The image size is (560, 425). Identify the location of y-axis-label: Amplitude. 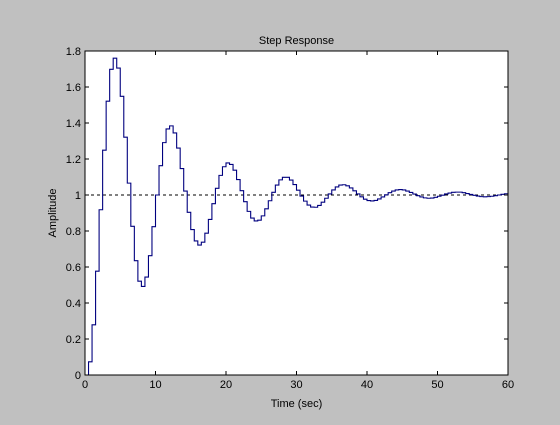
(53, 213).